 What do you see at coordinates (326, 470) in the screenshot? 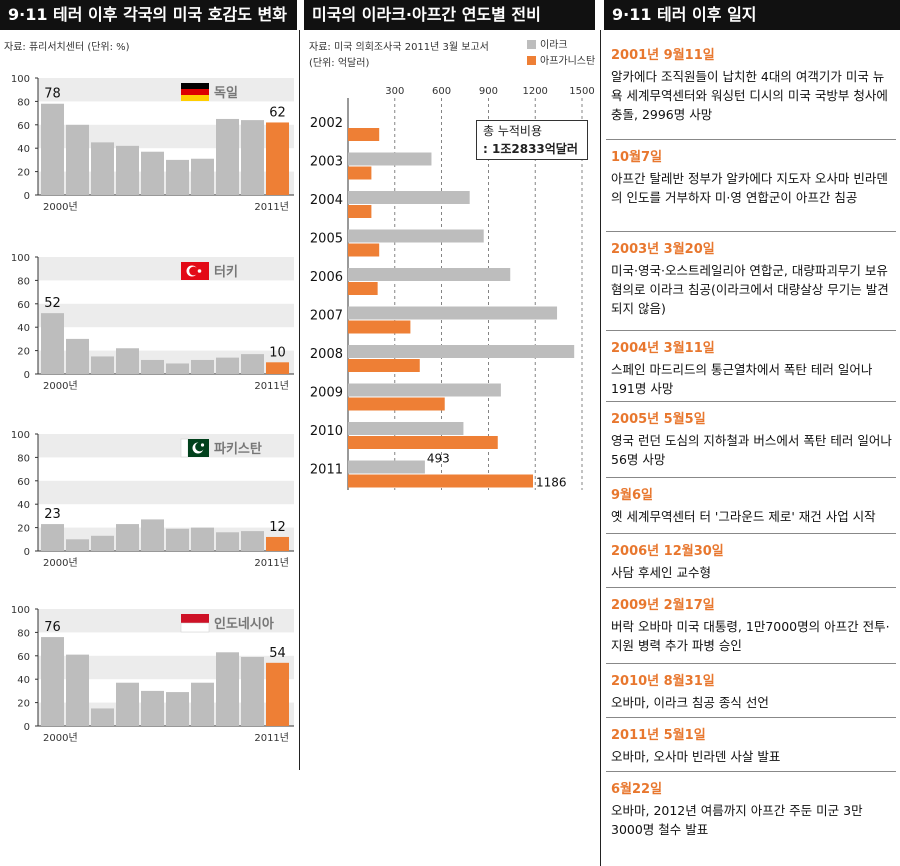
I see `year-label: 2011` at bounding box center [326, 470].